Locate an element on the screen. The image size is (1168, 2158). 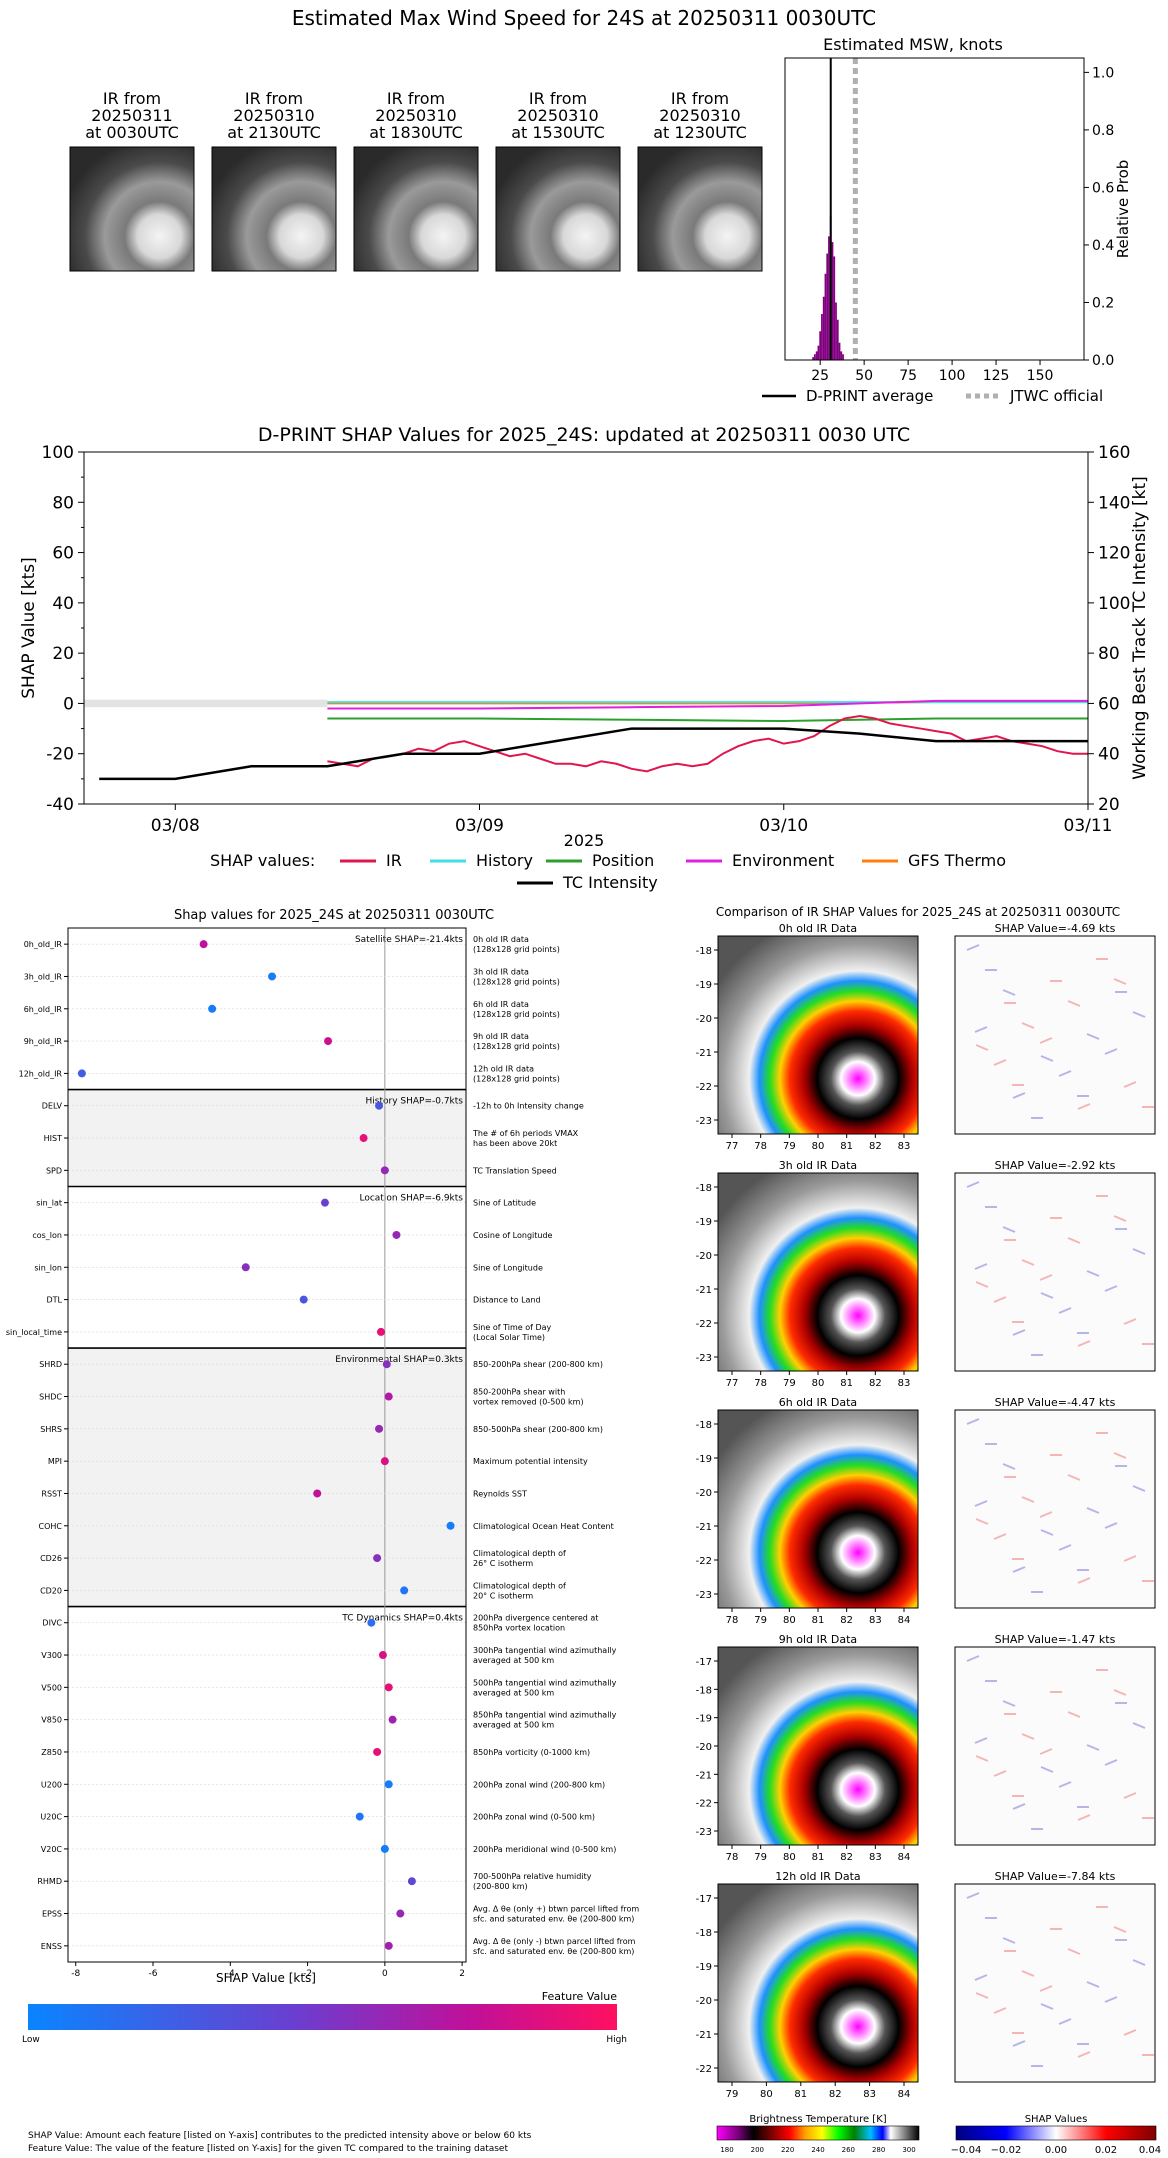
ir-map-xtick-label: 77 is located at coordinates (732, 1383).